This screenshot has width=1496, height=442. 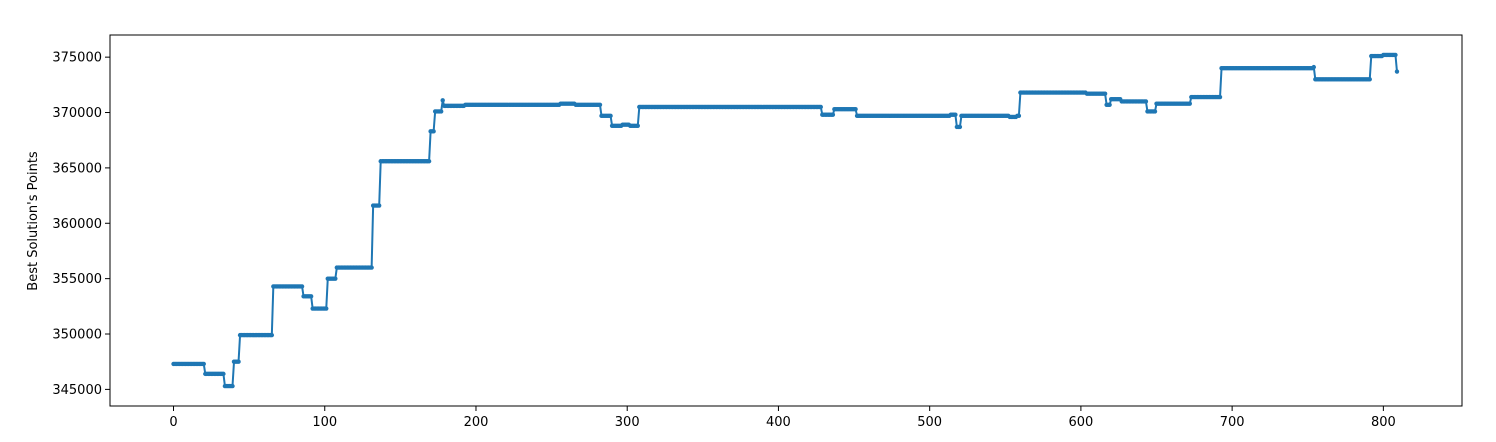 What do you see at coordinates (77, 390) in the screenshot?
I see `y-tick-label: 345000` at bounding box center [77, 390].